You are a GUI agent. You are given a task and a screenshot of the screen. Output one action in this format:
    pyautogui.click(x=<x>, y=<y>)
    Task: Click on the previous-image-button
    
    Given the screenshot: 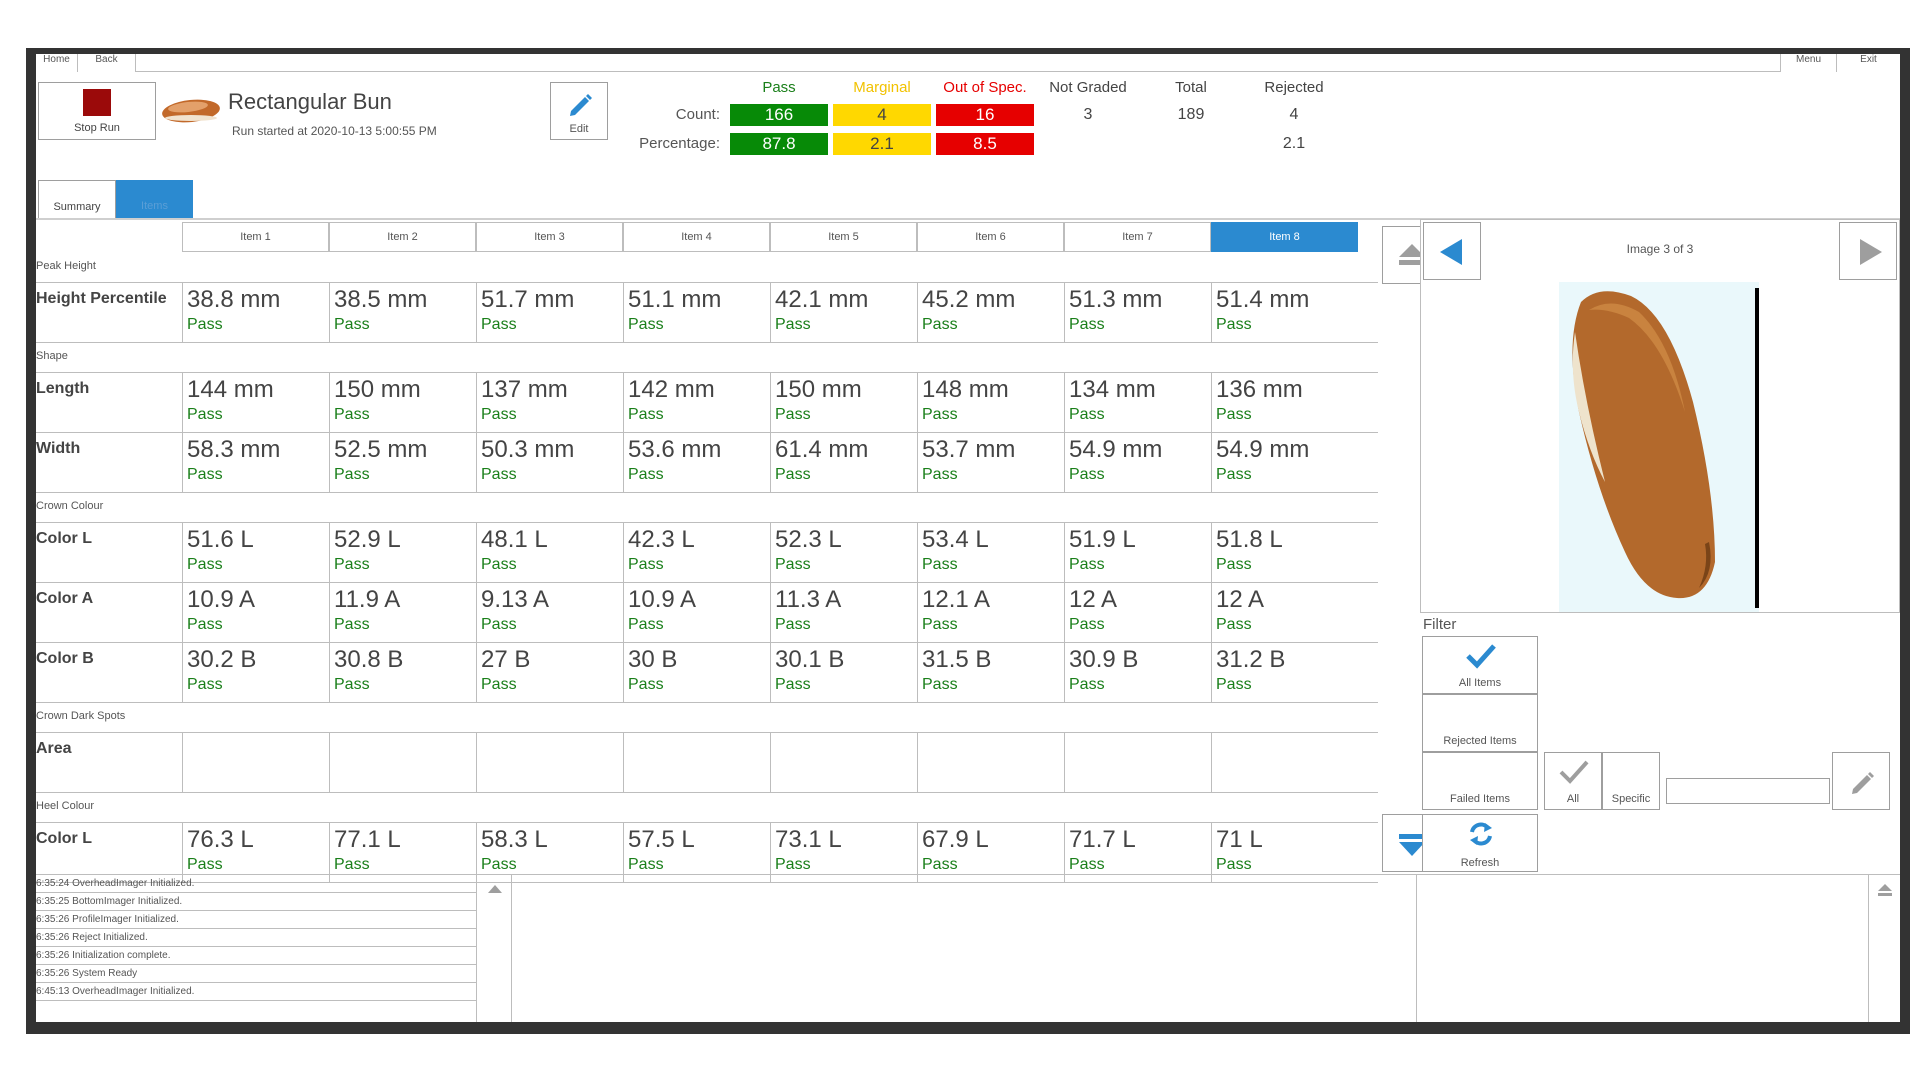 What is the action you would take?
    pyautogui.click(x=1452, y=251)
    